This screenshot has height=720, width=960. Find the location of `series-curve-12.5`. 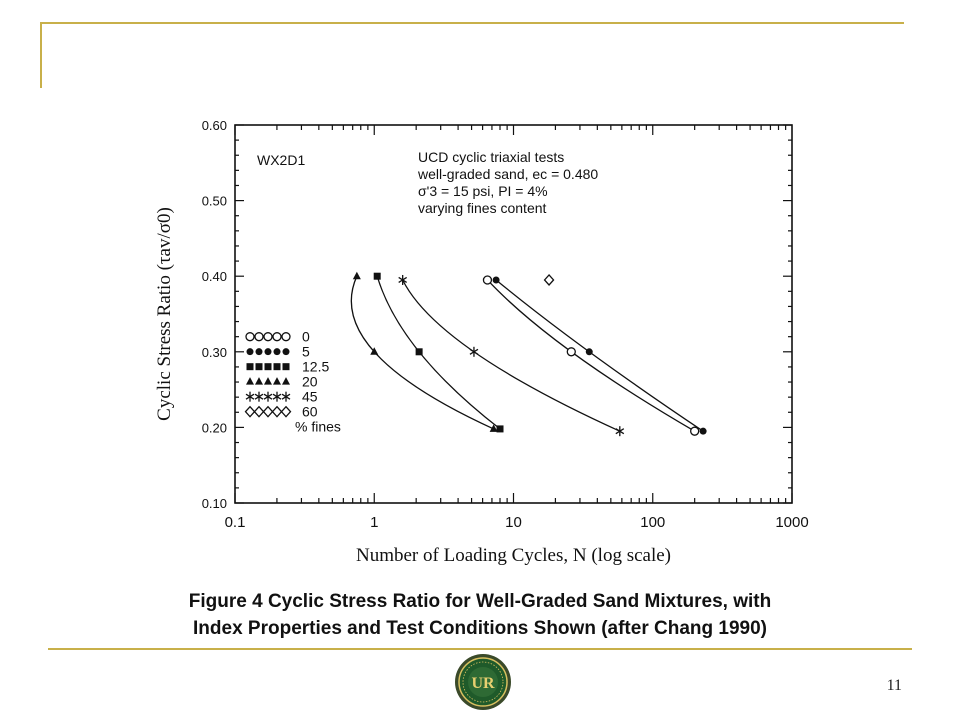

series-curve-12.5 is located at coordinates (438, 353).